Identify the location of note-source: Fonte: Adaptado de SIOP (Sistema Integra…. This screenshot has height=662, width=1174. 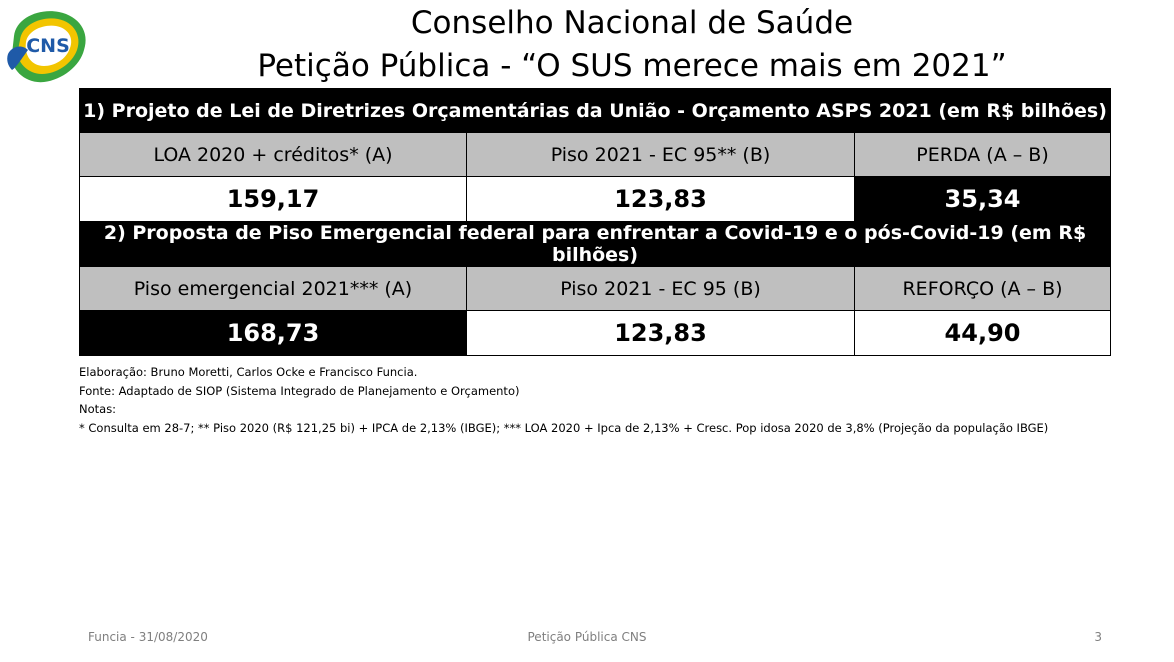
(299, 390).